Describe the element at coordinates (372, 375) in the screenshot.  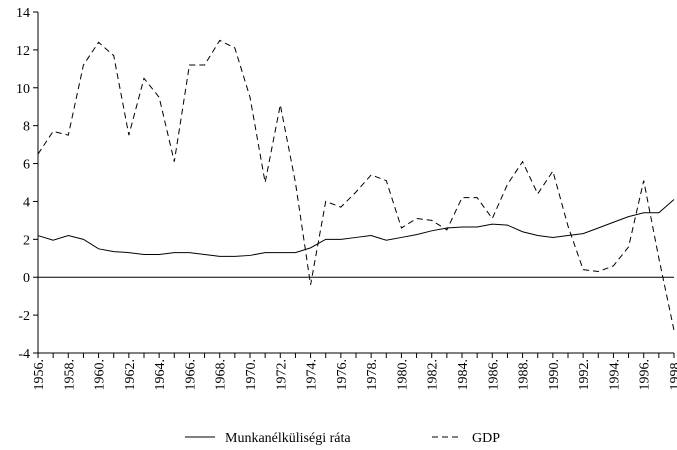
I see `x-tick-label: 1978.` at that location.